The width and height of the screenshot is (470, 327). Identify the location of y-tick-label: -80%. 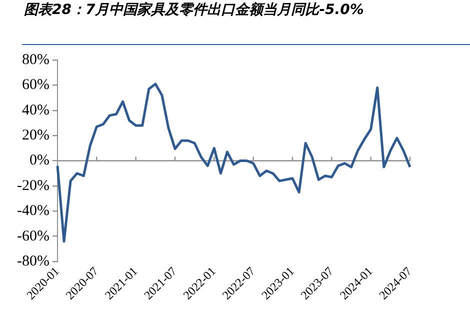
(33, 261).